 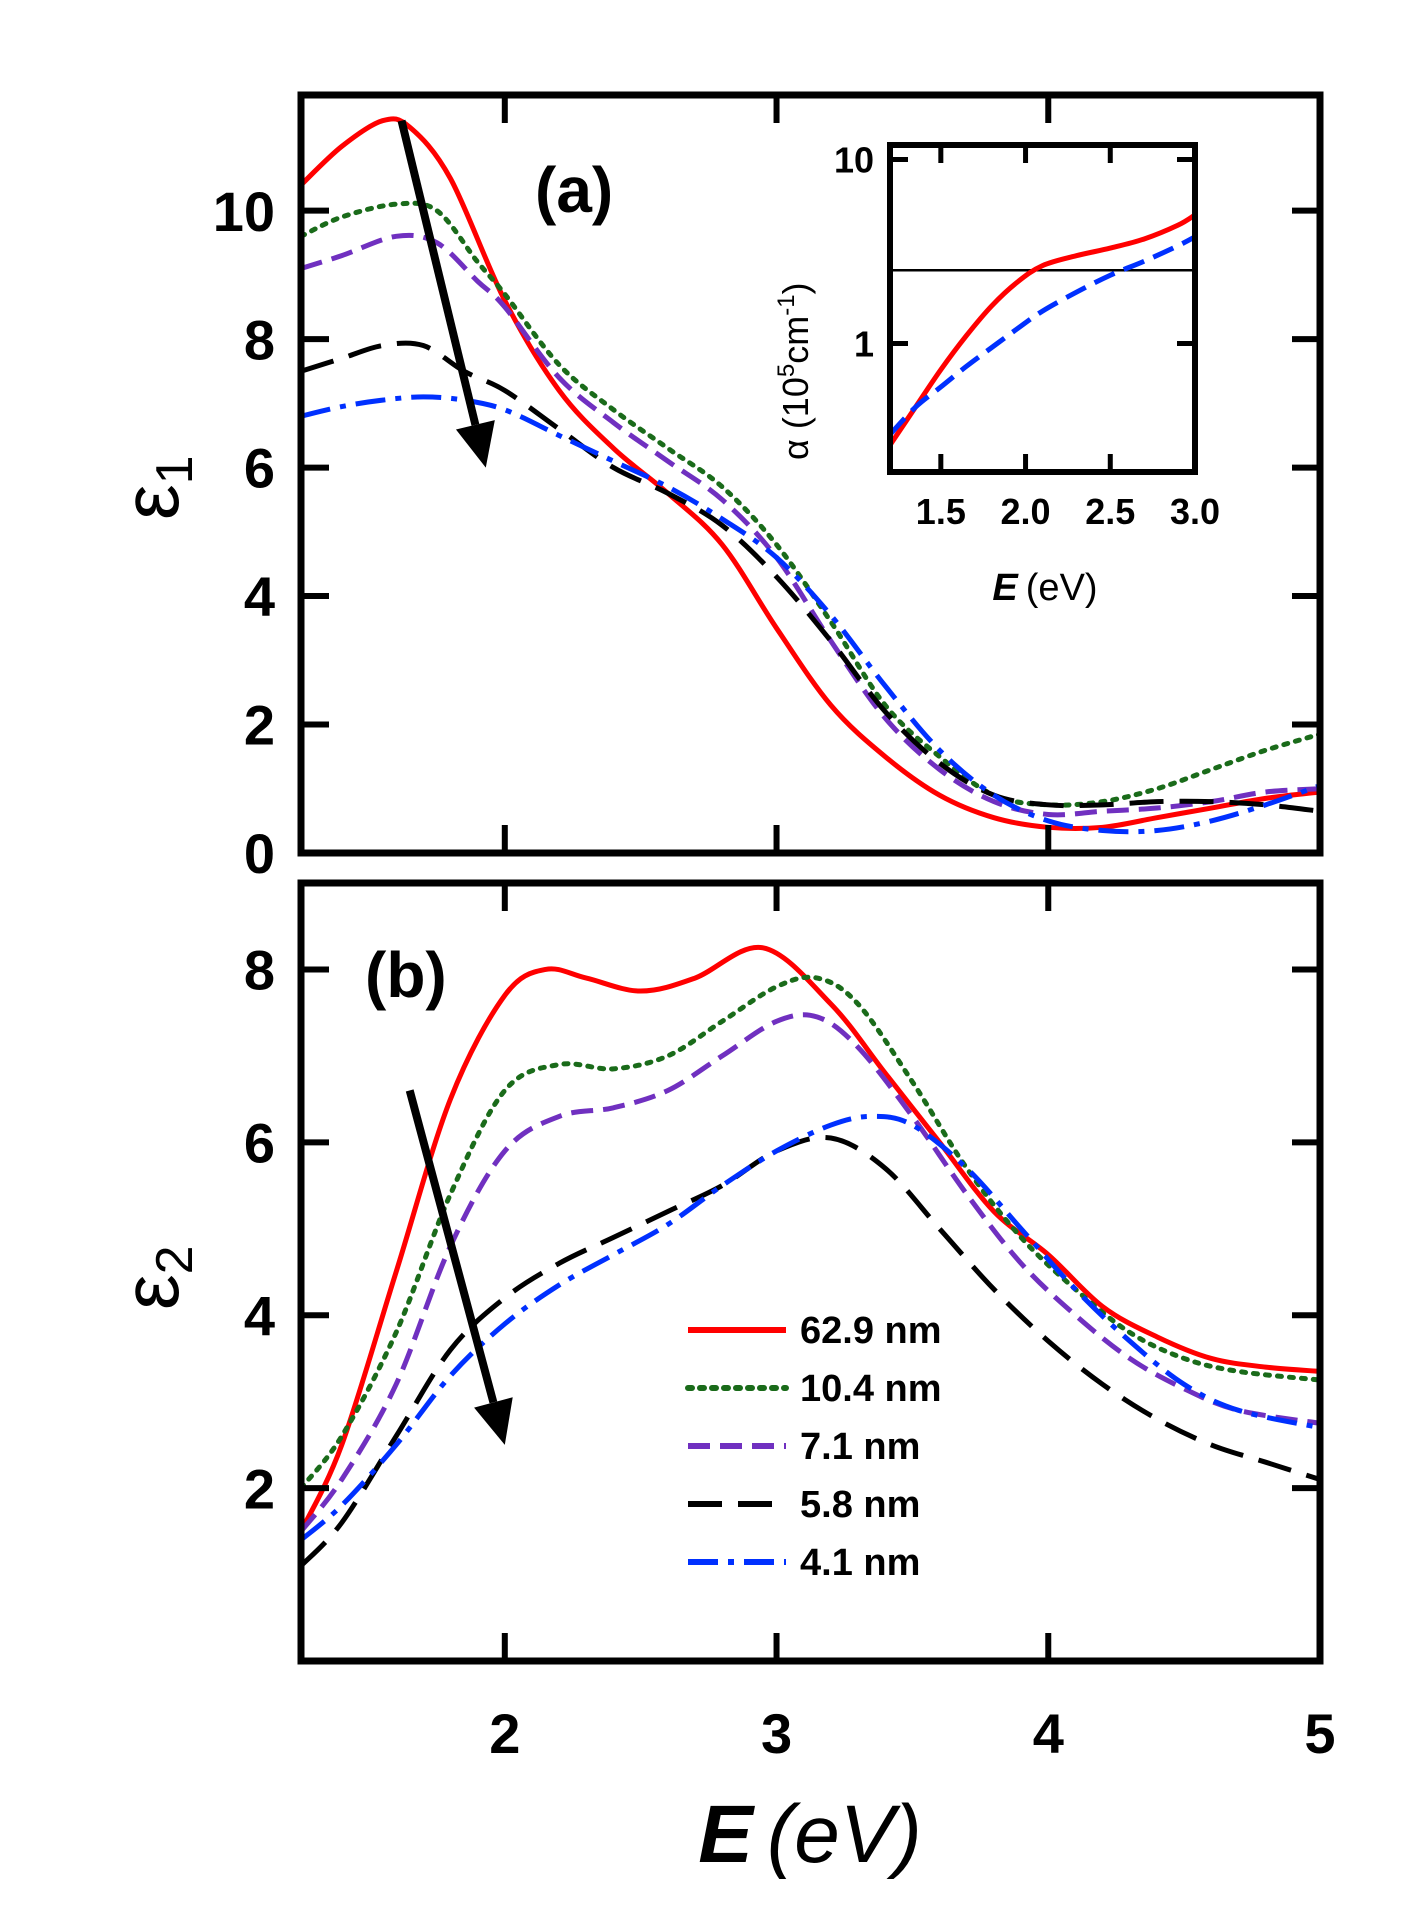 I want to click on legend-label: 62.9 nm, so click(x=871, y=1331).